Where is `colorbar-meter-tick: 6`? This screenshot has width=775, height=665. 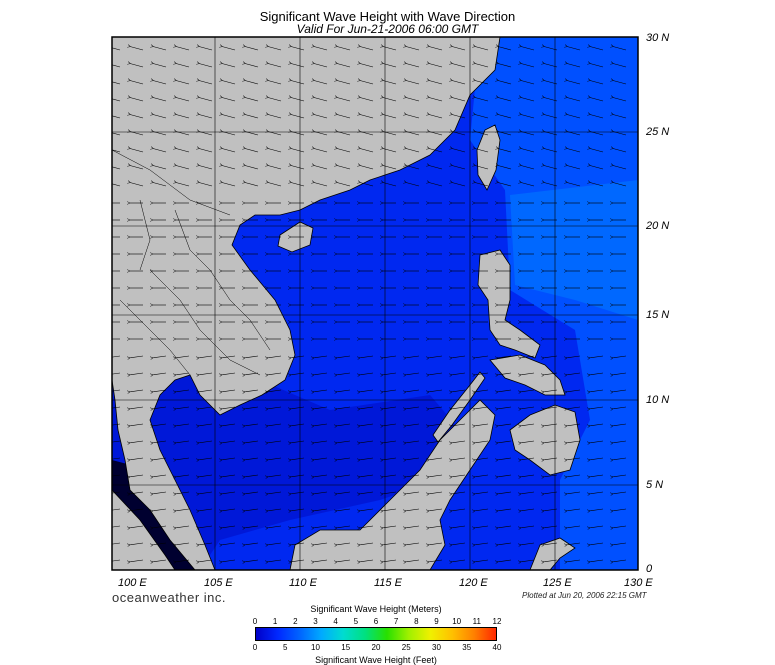 colorbar-meter-tick: 6 is located at coordinates (376, 621).